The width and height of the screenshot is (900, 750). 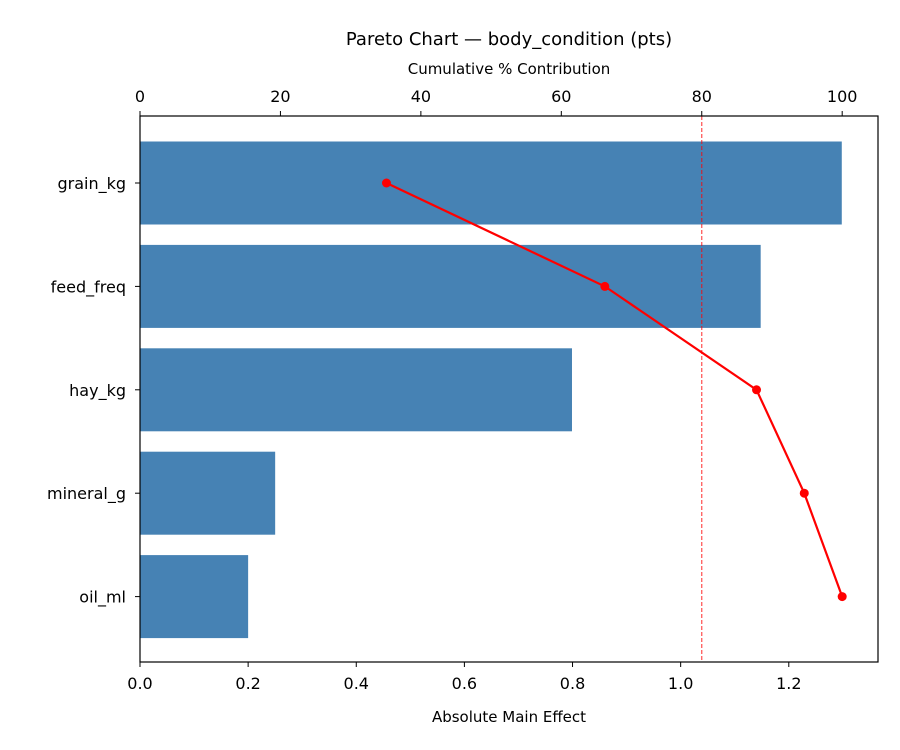 What do you see at coordinates (421, 96) in the screenshot?
I see `top-x-tick-label: 40` at bounding box center [421, 96].